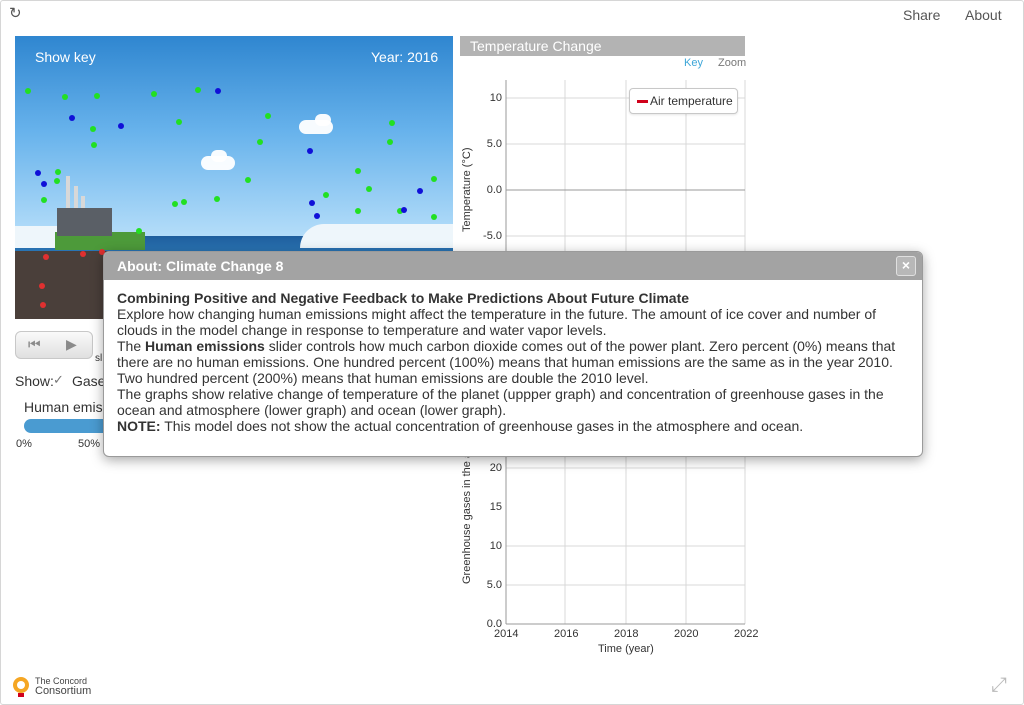 This screenshot has width=1024, height=705. What do you see at coordinates (139, 426) in the screenshot?
I see `note-label: NOTE:` at bounding box center [139, 426].